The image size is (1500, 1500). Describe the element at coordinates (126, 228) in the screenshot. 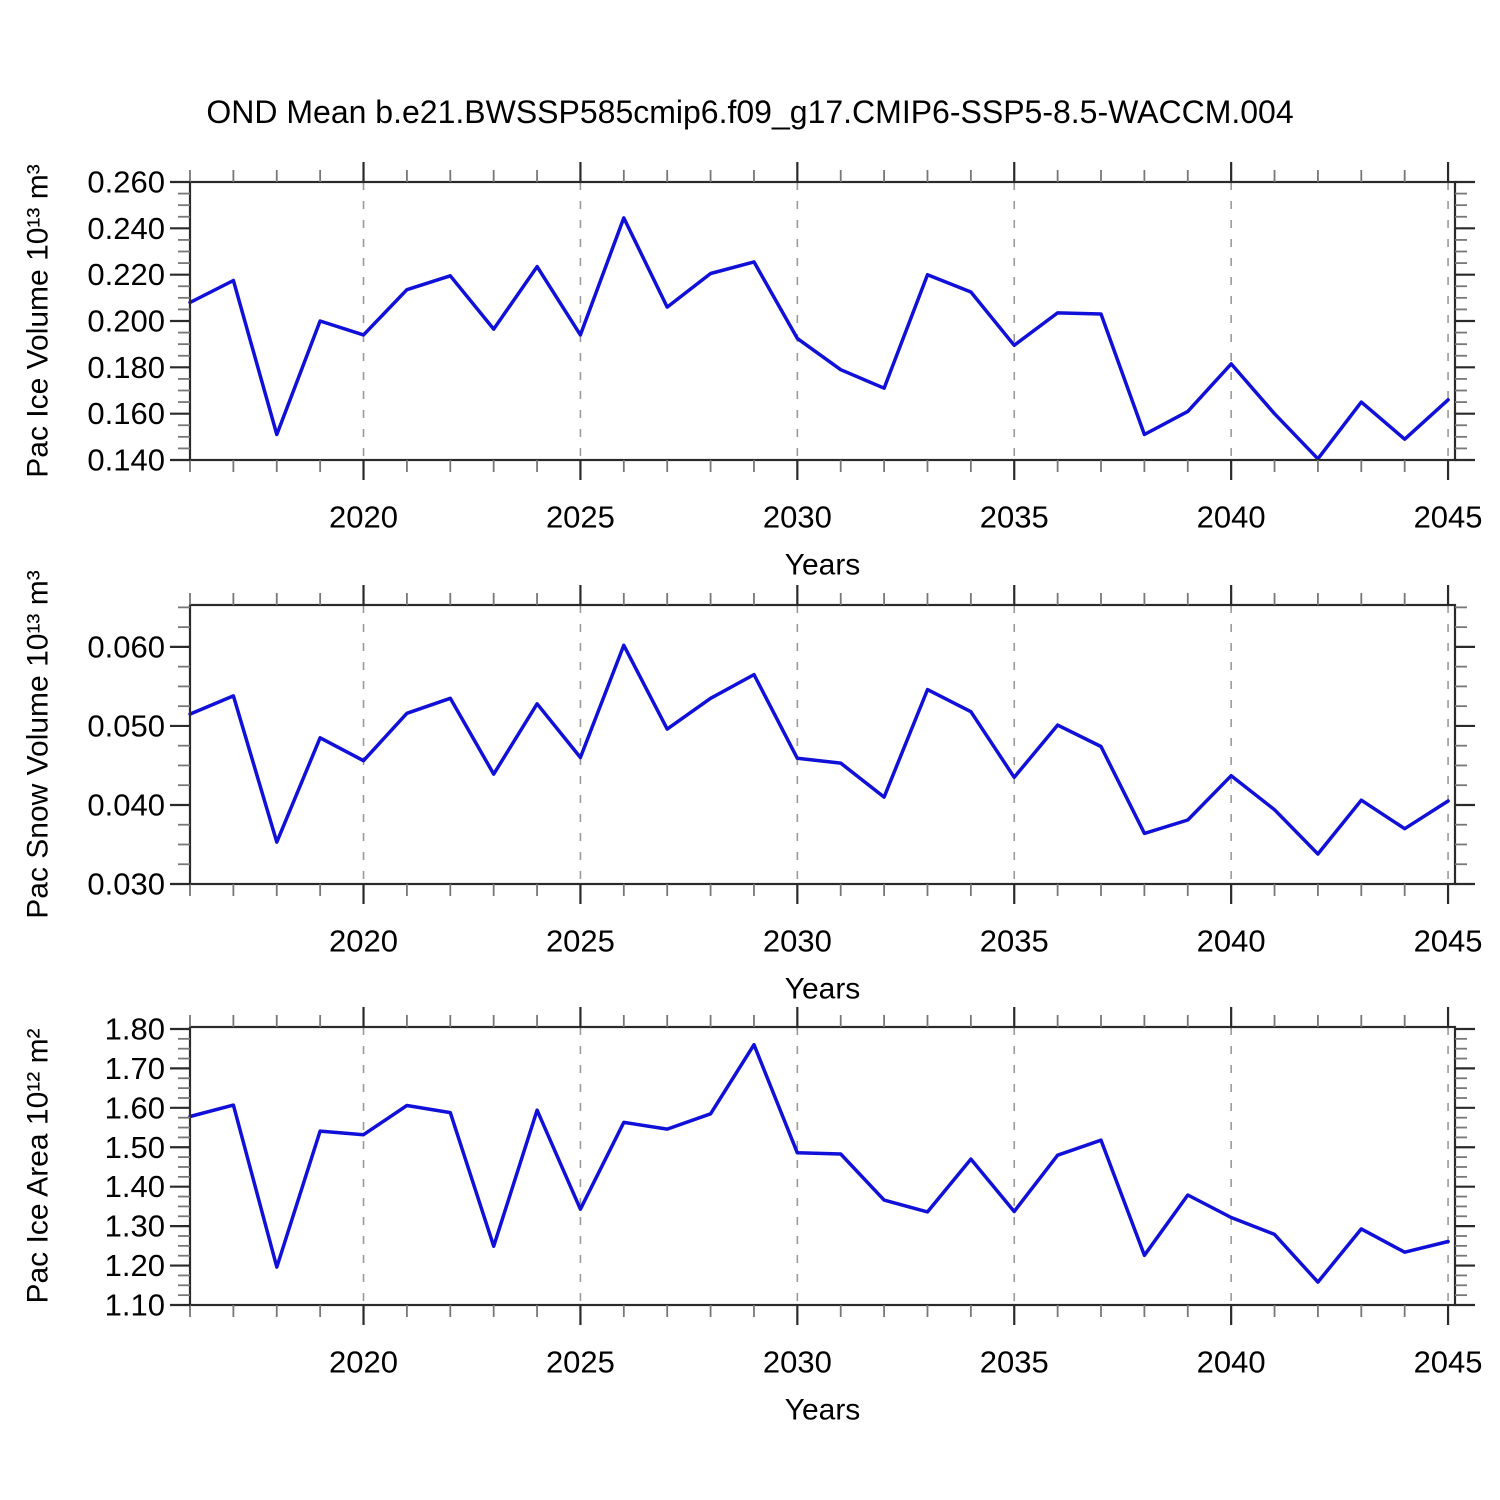

I see `y-tick-label: 0.240` at that location.